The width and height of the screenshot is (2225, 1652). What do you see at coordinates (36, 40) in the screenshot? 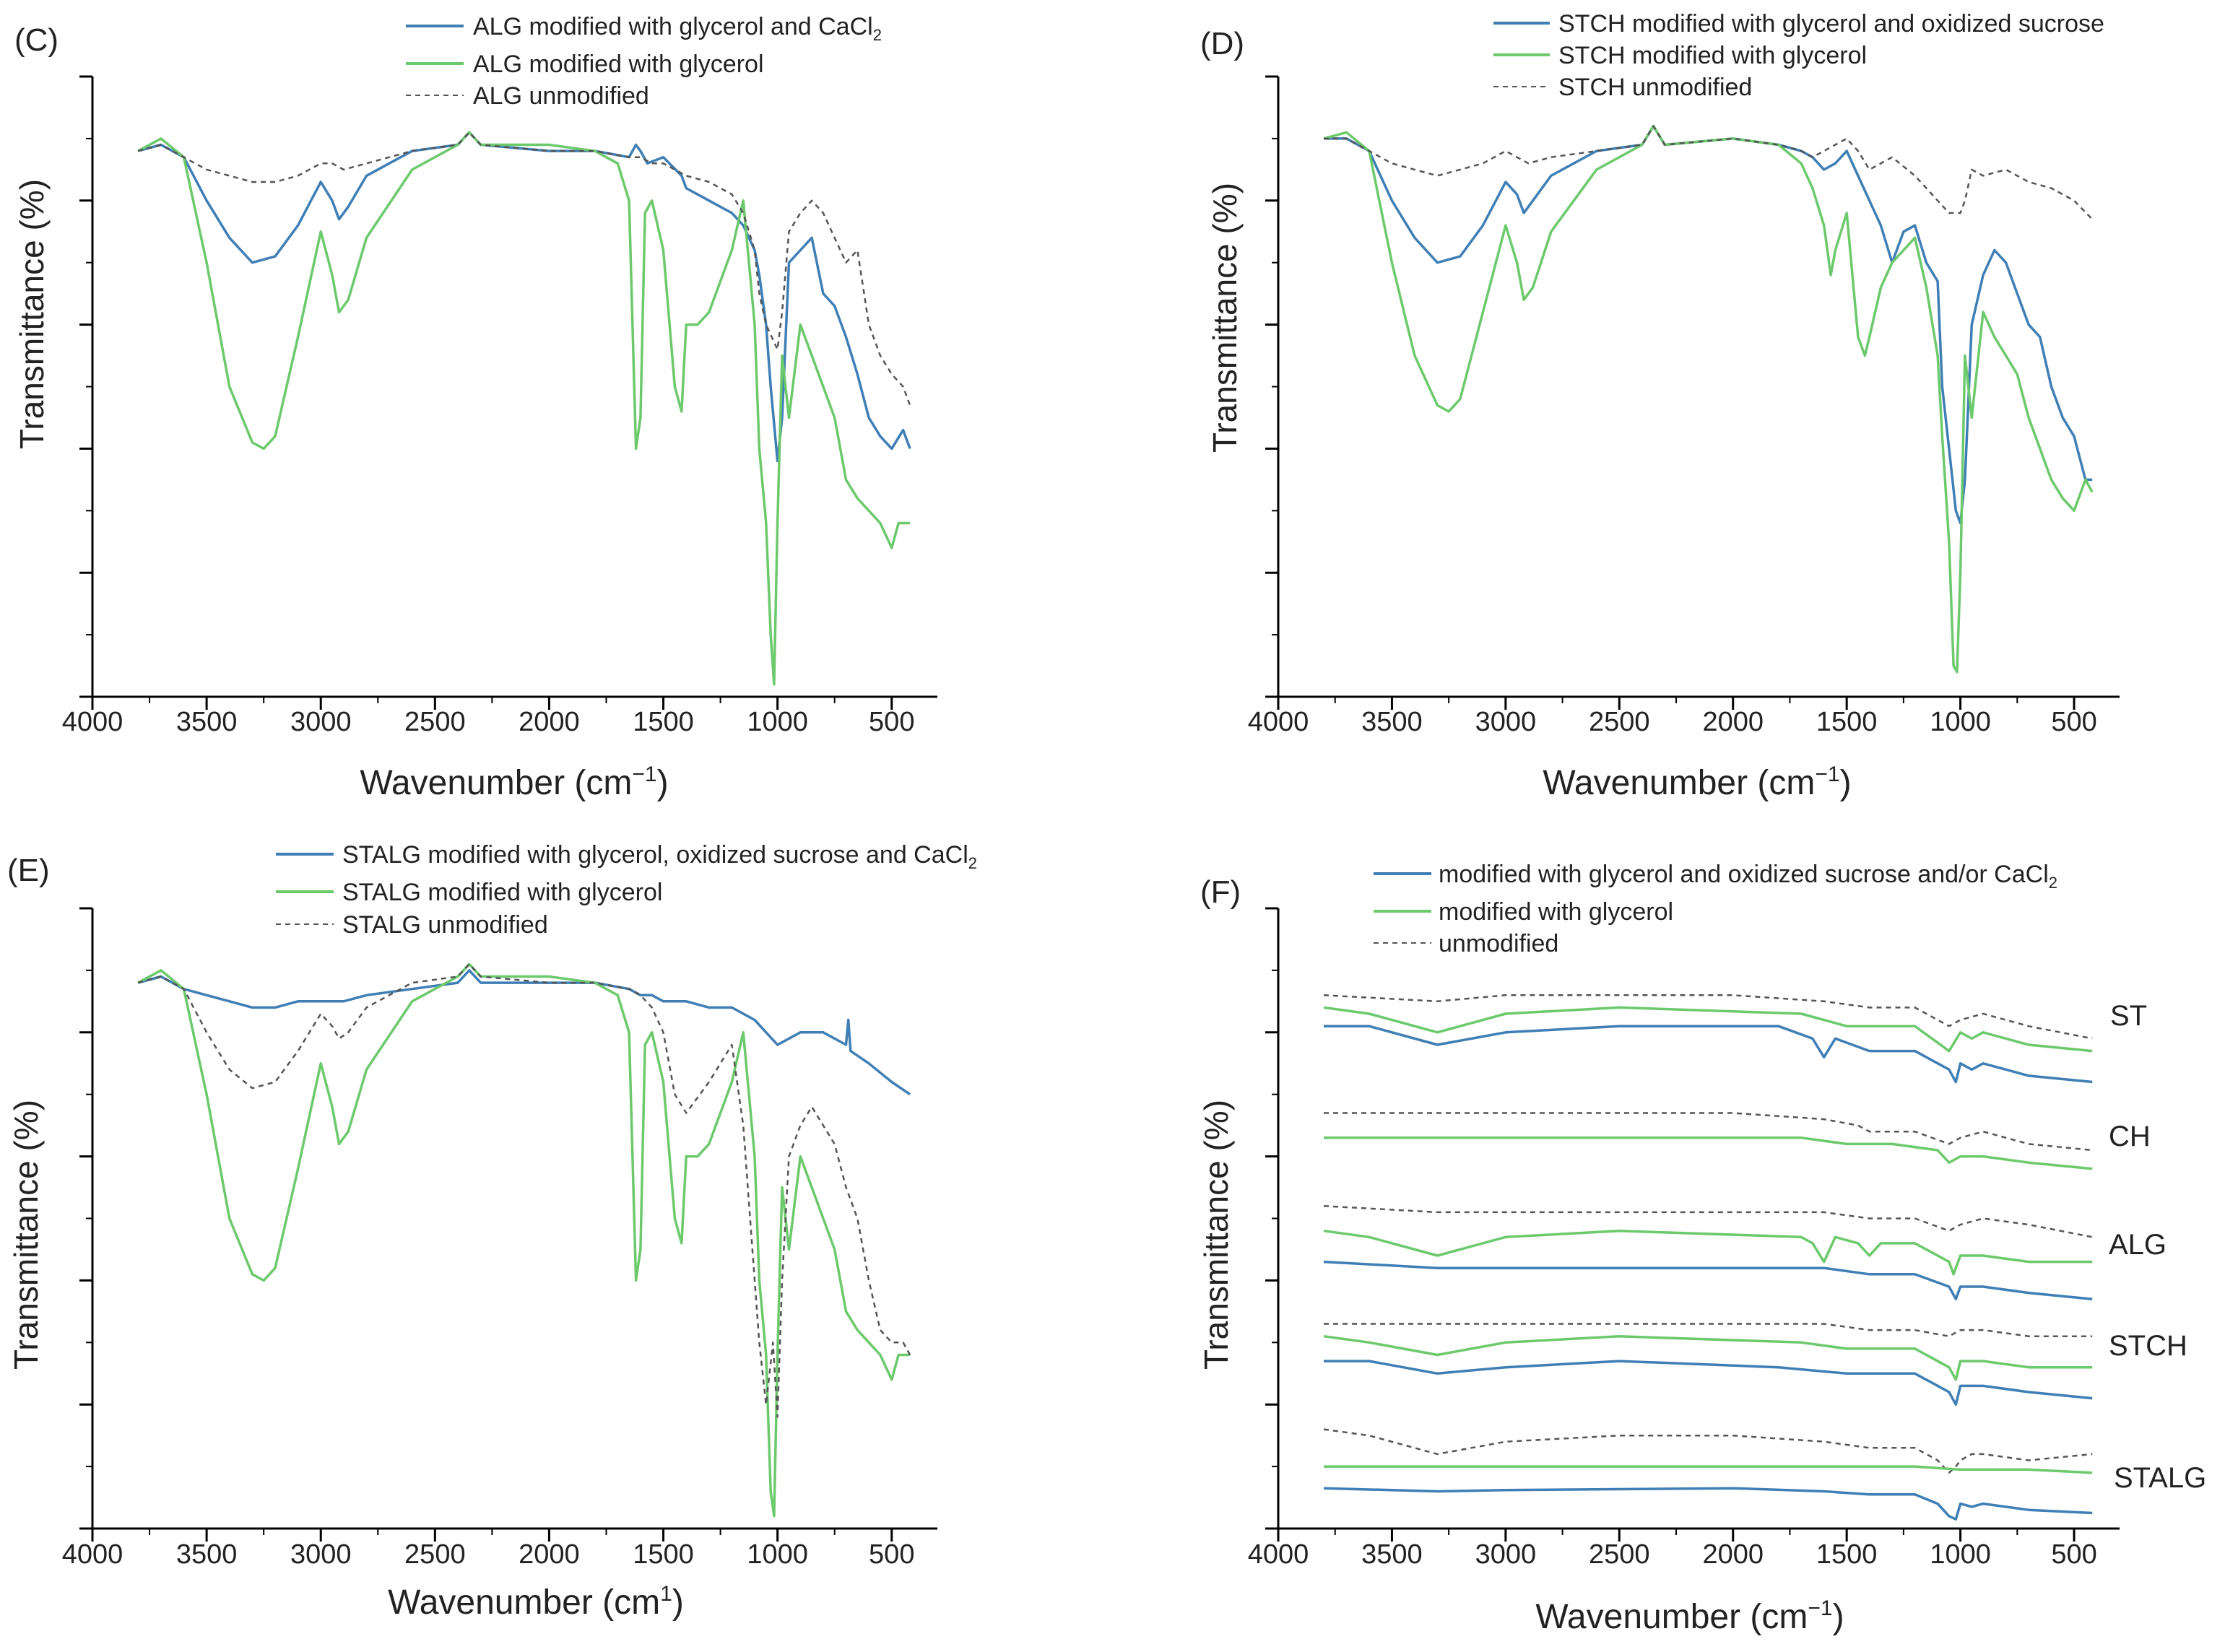
I see `panel-label: (C)` at bounding box center [36, 40].